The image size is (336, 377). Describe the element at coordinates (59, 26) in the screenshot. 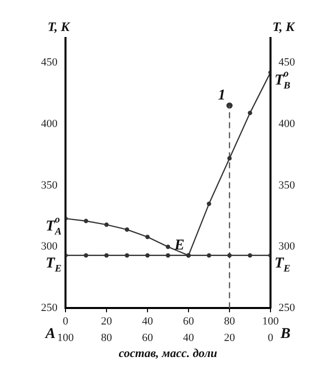

I see `y-axis-title: T, K` at that location.